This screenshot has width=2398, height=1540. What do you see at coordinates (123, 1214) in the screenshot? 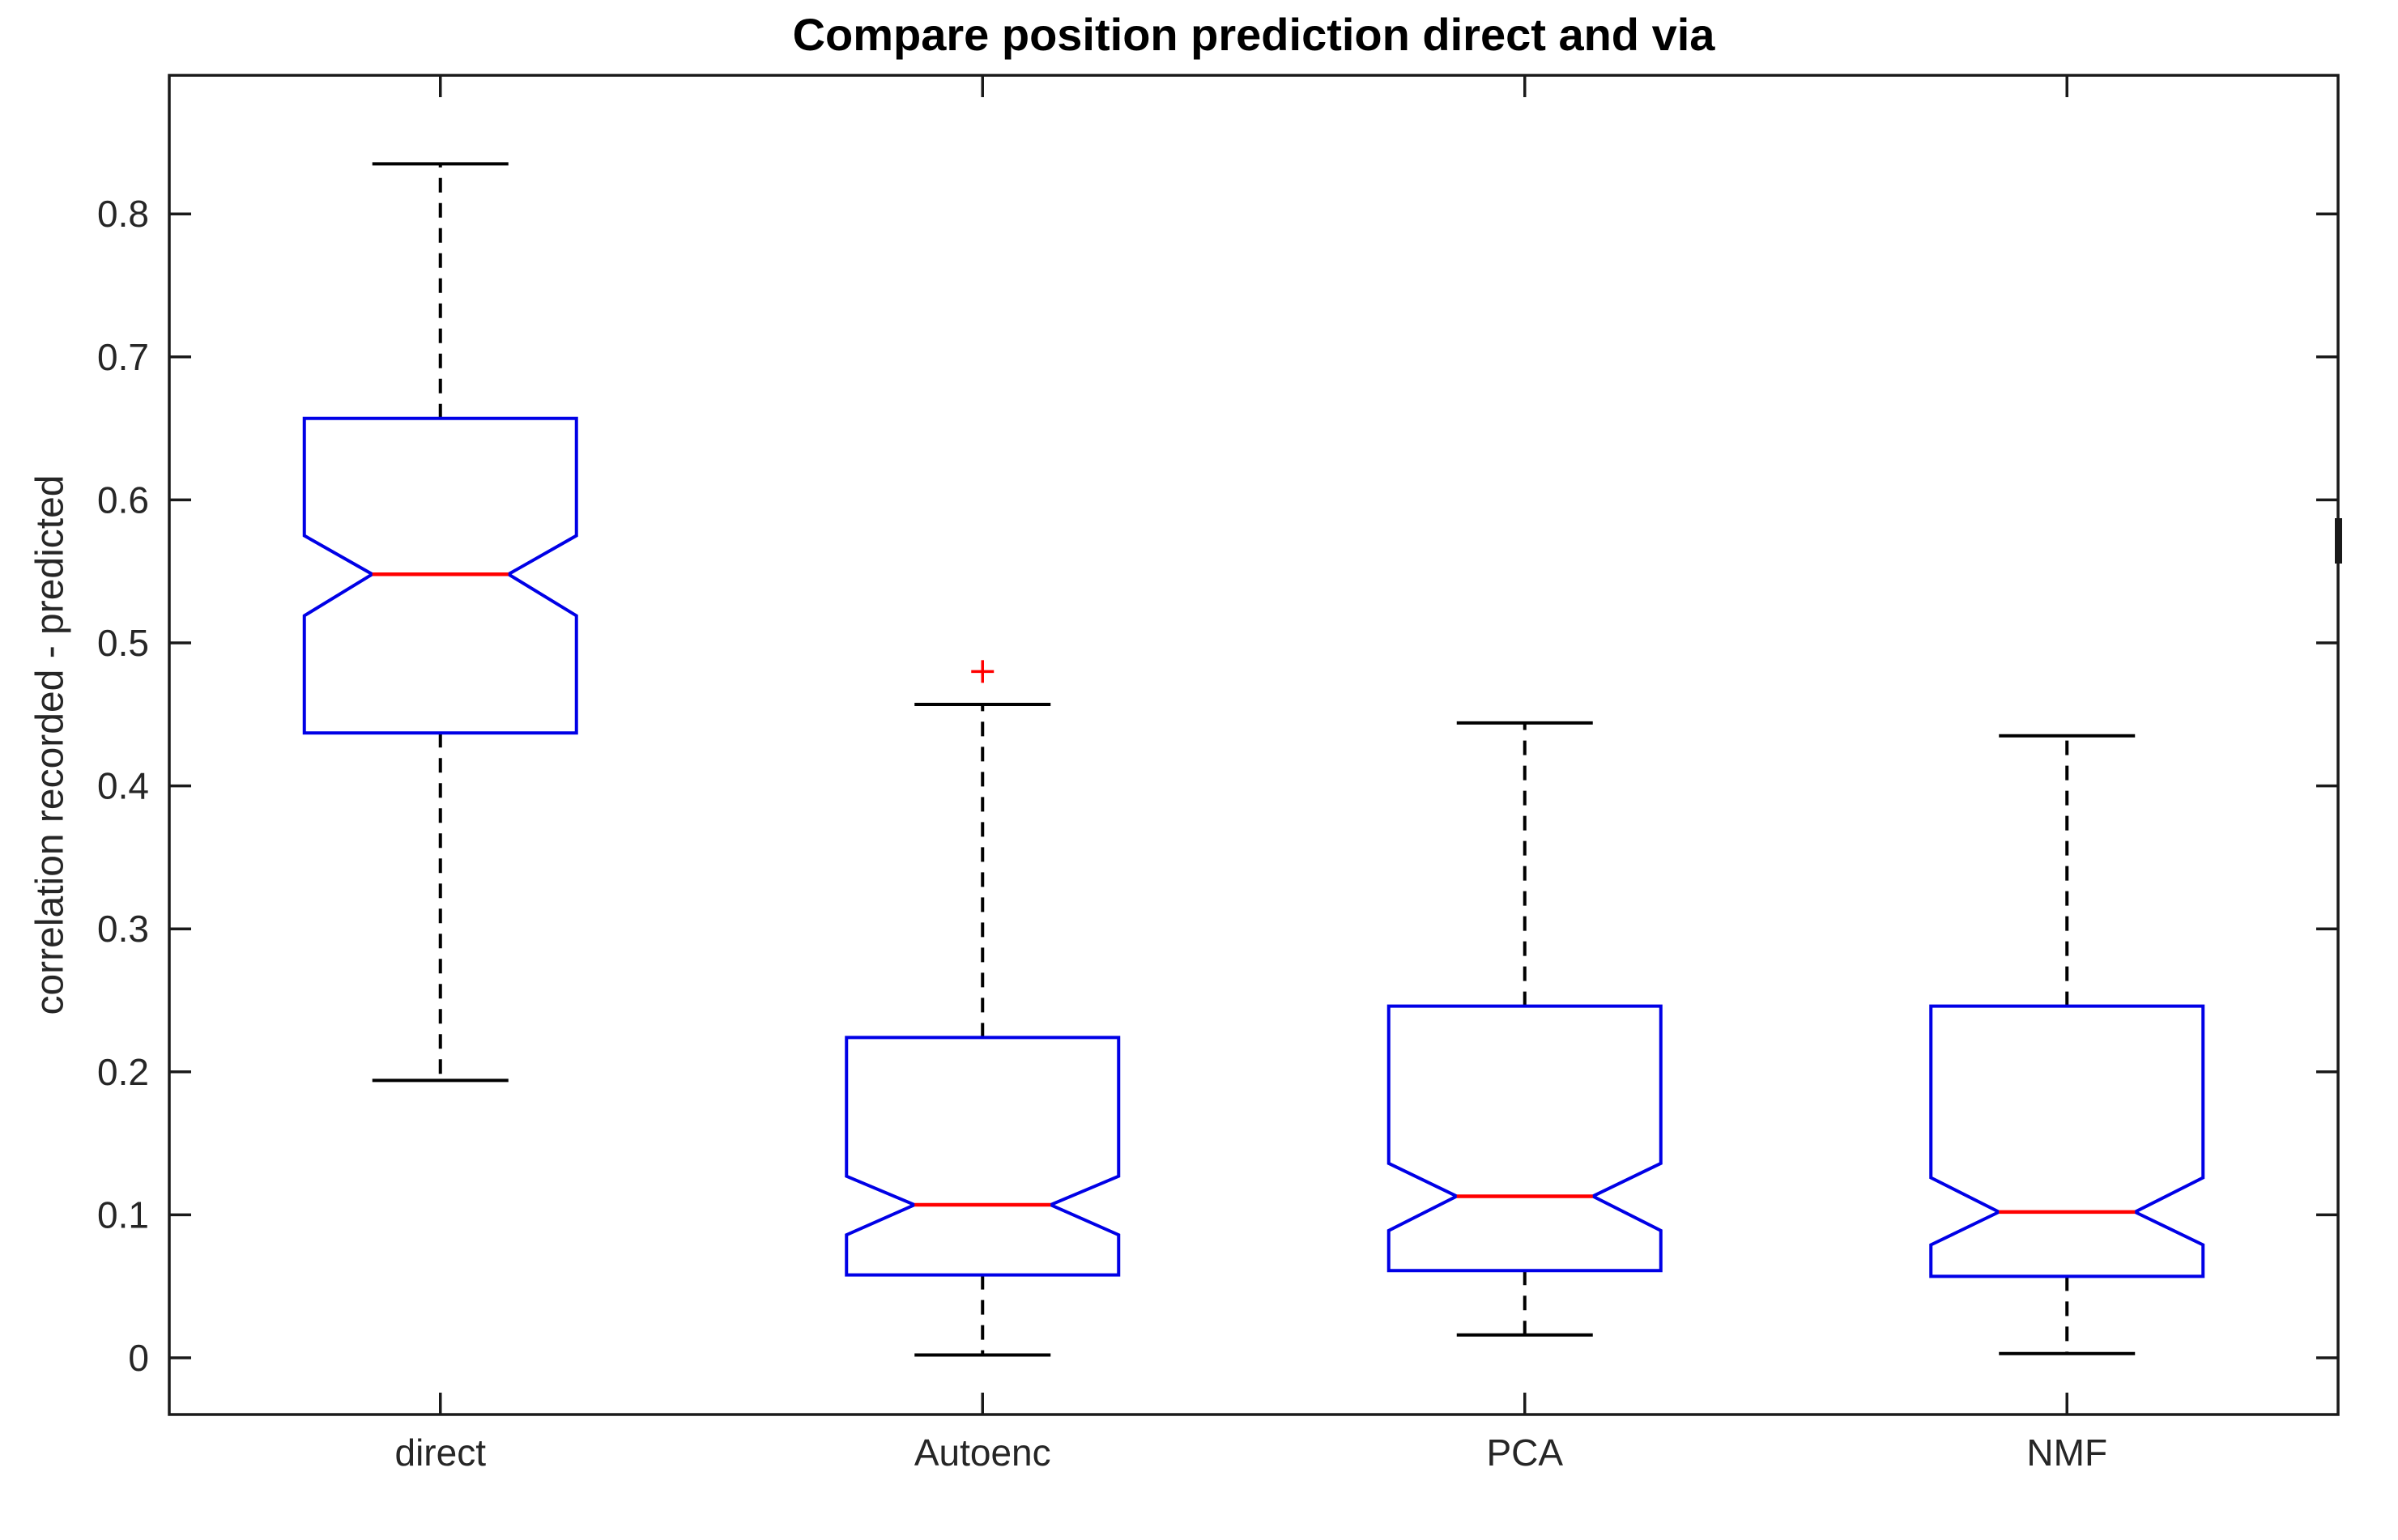
I see `y-tick-label: 0.1` at bounding box center [123, 1214].